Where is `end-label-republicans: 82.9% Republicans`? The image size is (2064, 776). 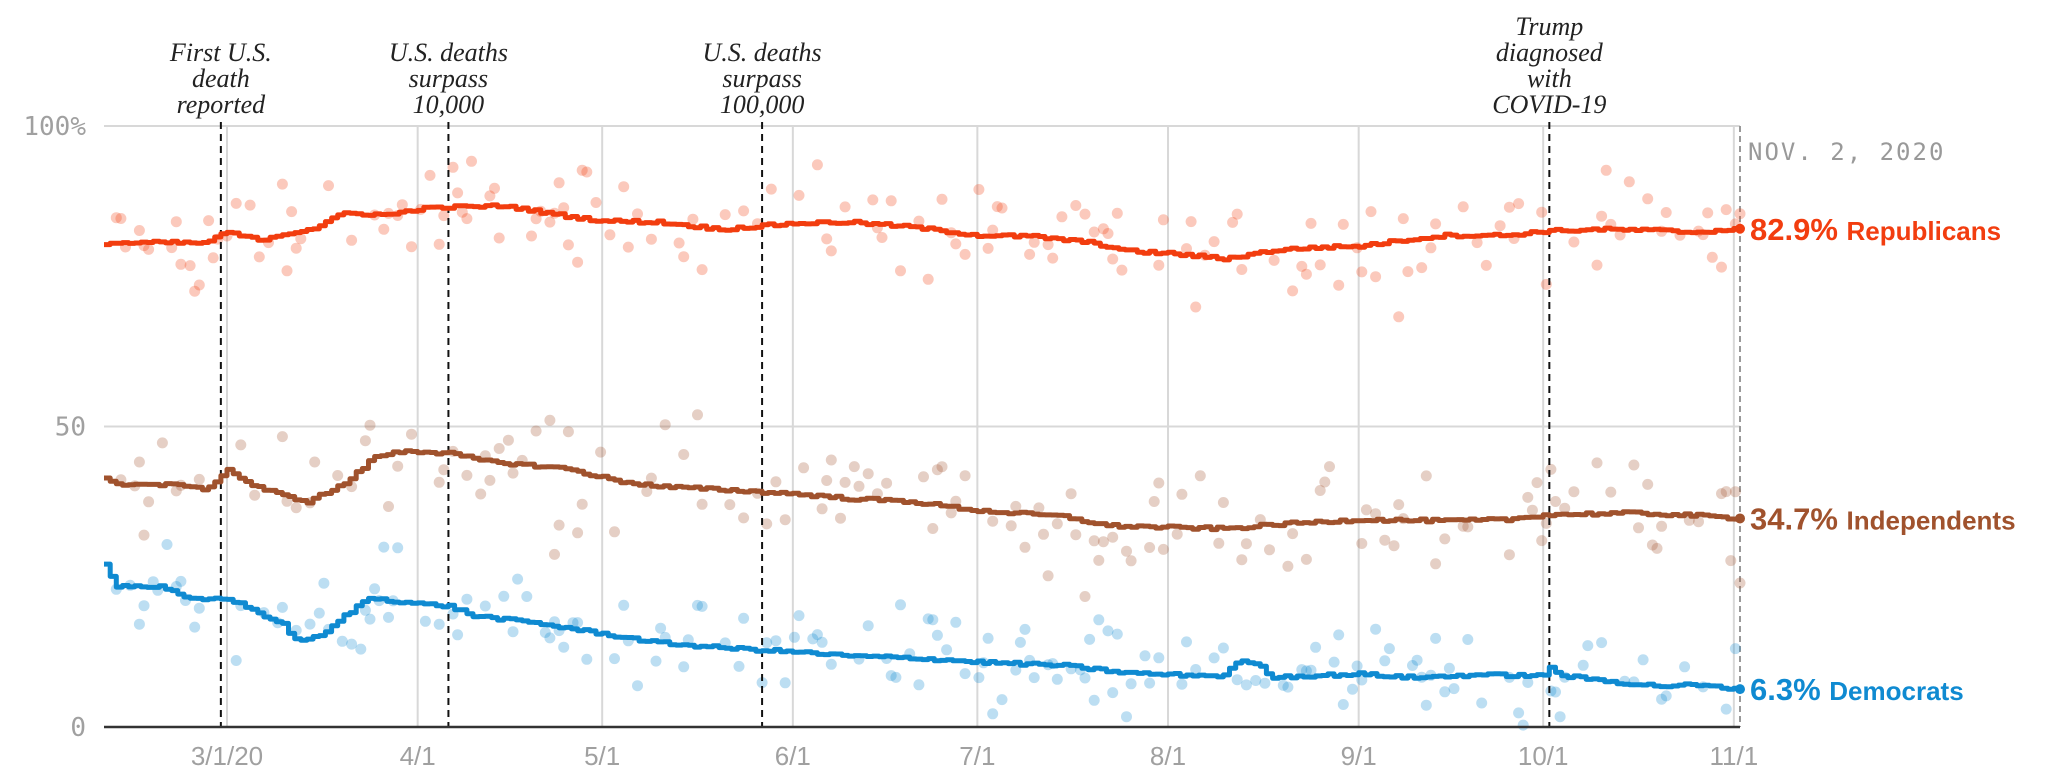 end-label-republicans: 82.9% Republicans is located at coordinates (1875, 229).